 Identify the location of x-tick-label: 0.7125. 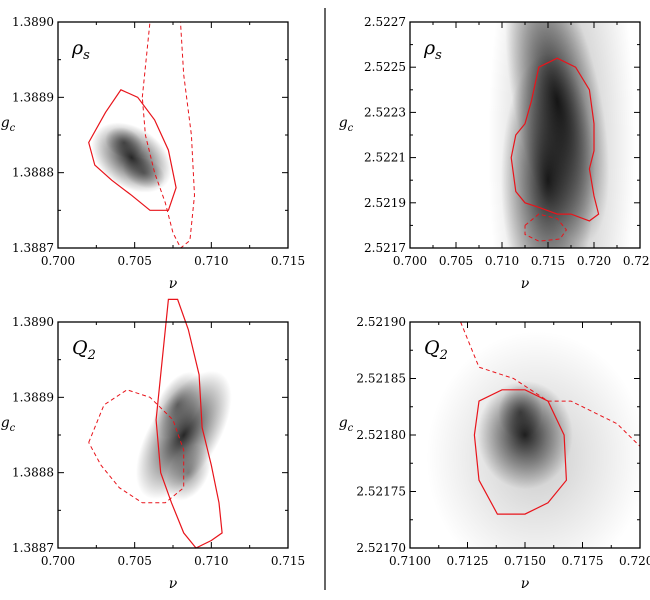
(468, 561).